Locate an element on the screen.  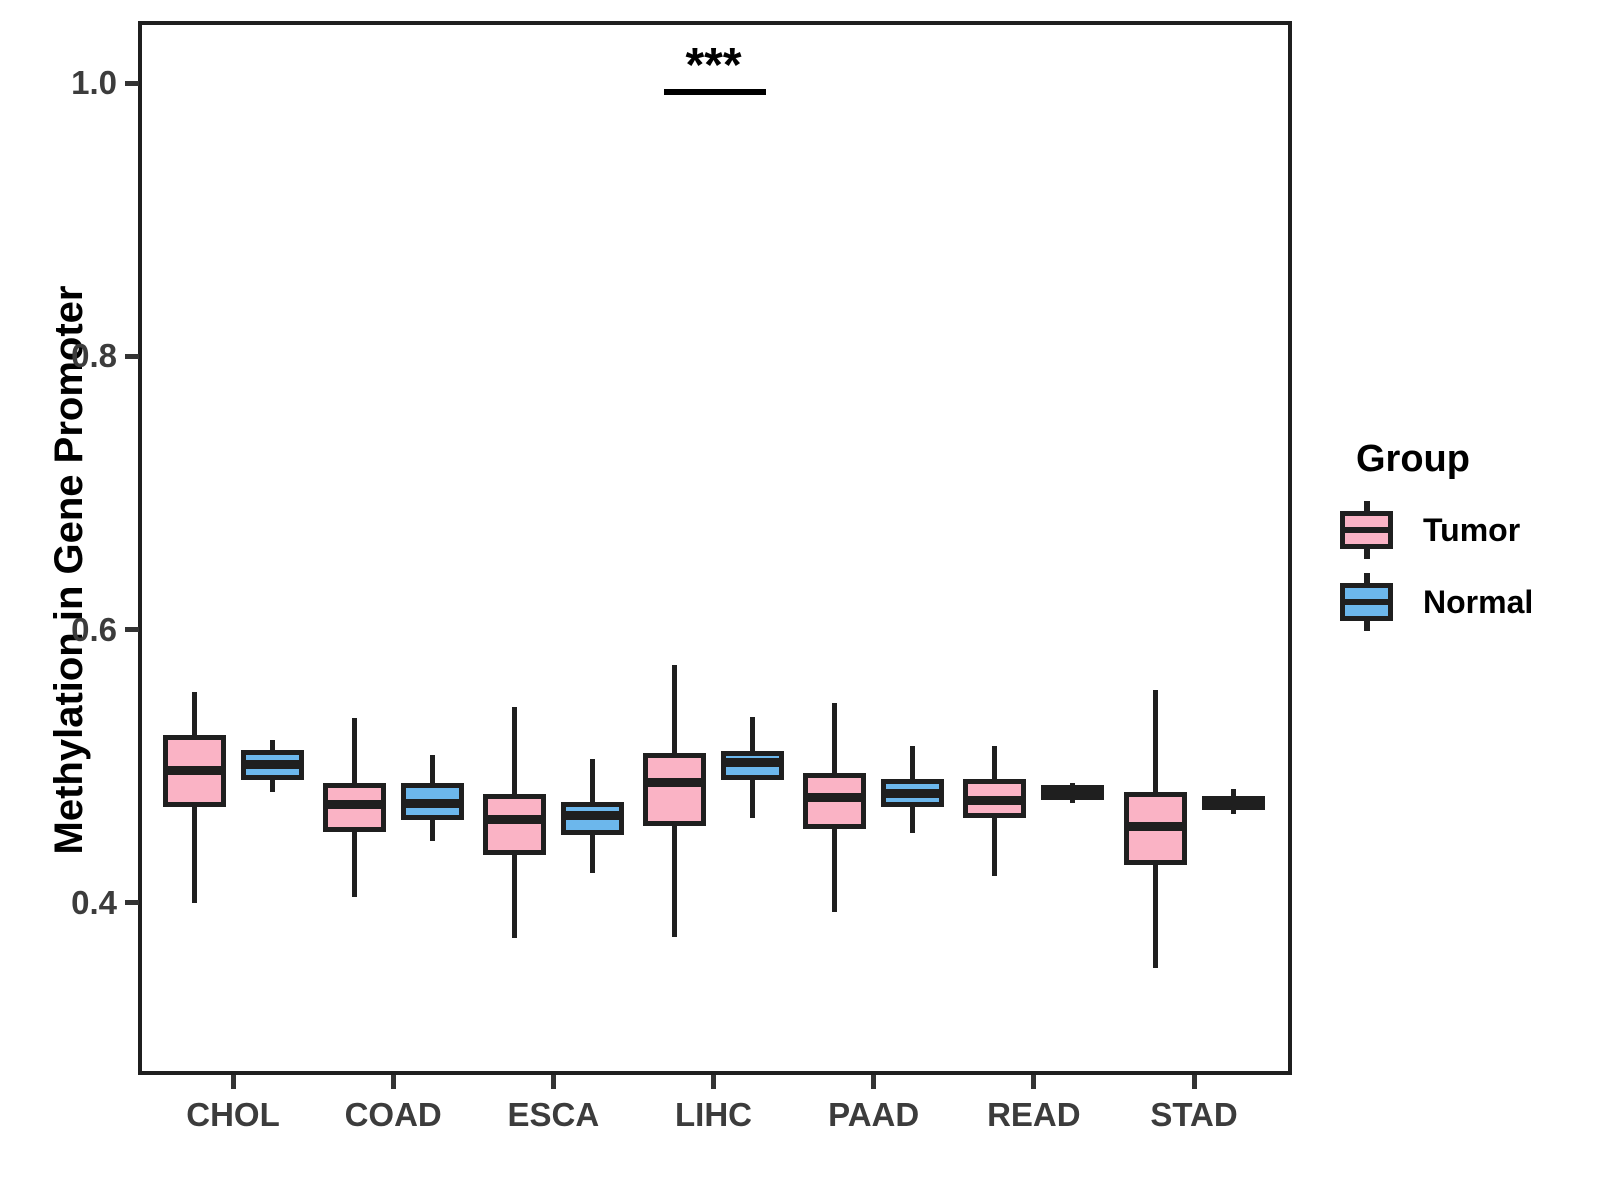
median-stad-tumor is located at coordinates (1155, 826).